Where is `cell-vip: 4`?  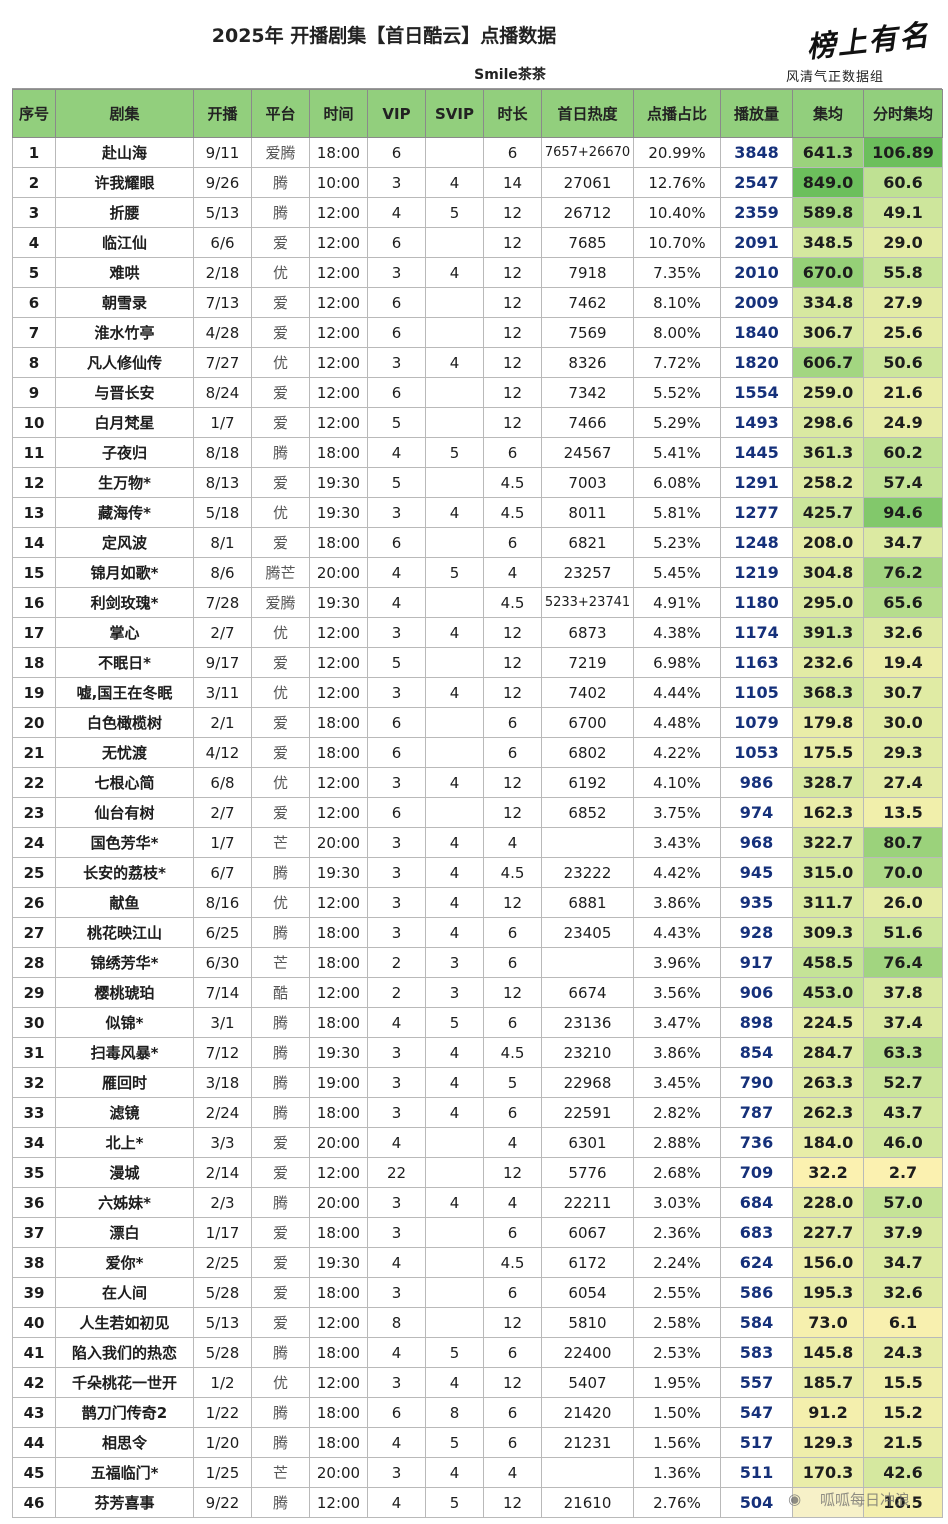 cell-vip: 4 is located at coordinates (396, 1352).